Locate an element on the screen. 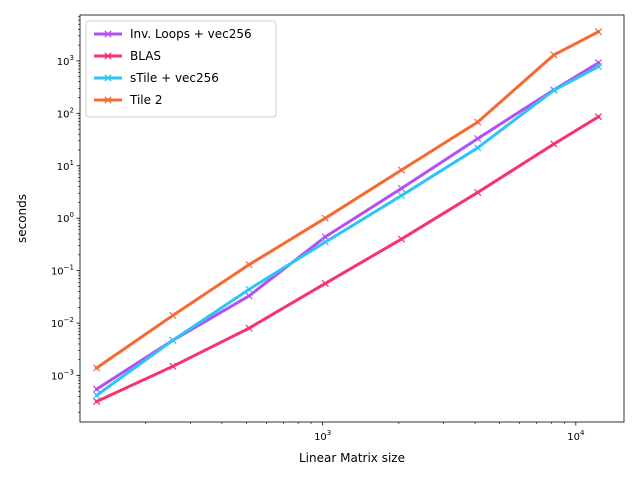 The image size is (640, 484). y-tick-label: 10⁻² is located at coordinates (62, 323).